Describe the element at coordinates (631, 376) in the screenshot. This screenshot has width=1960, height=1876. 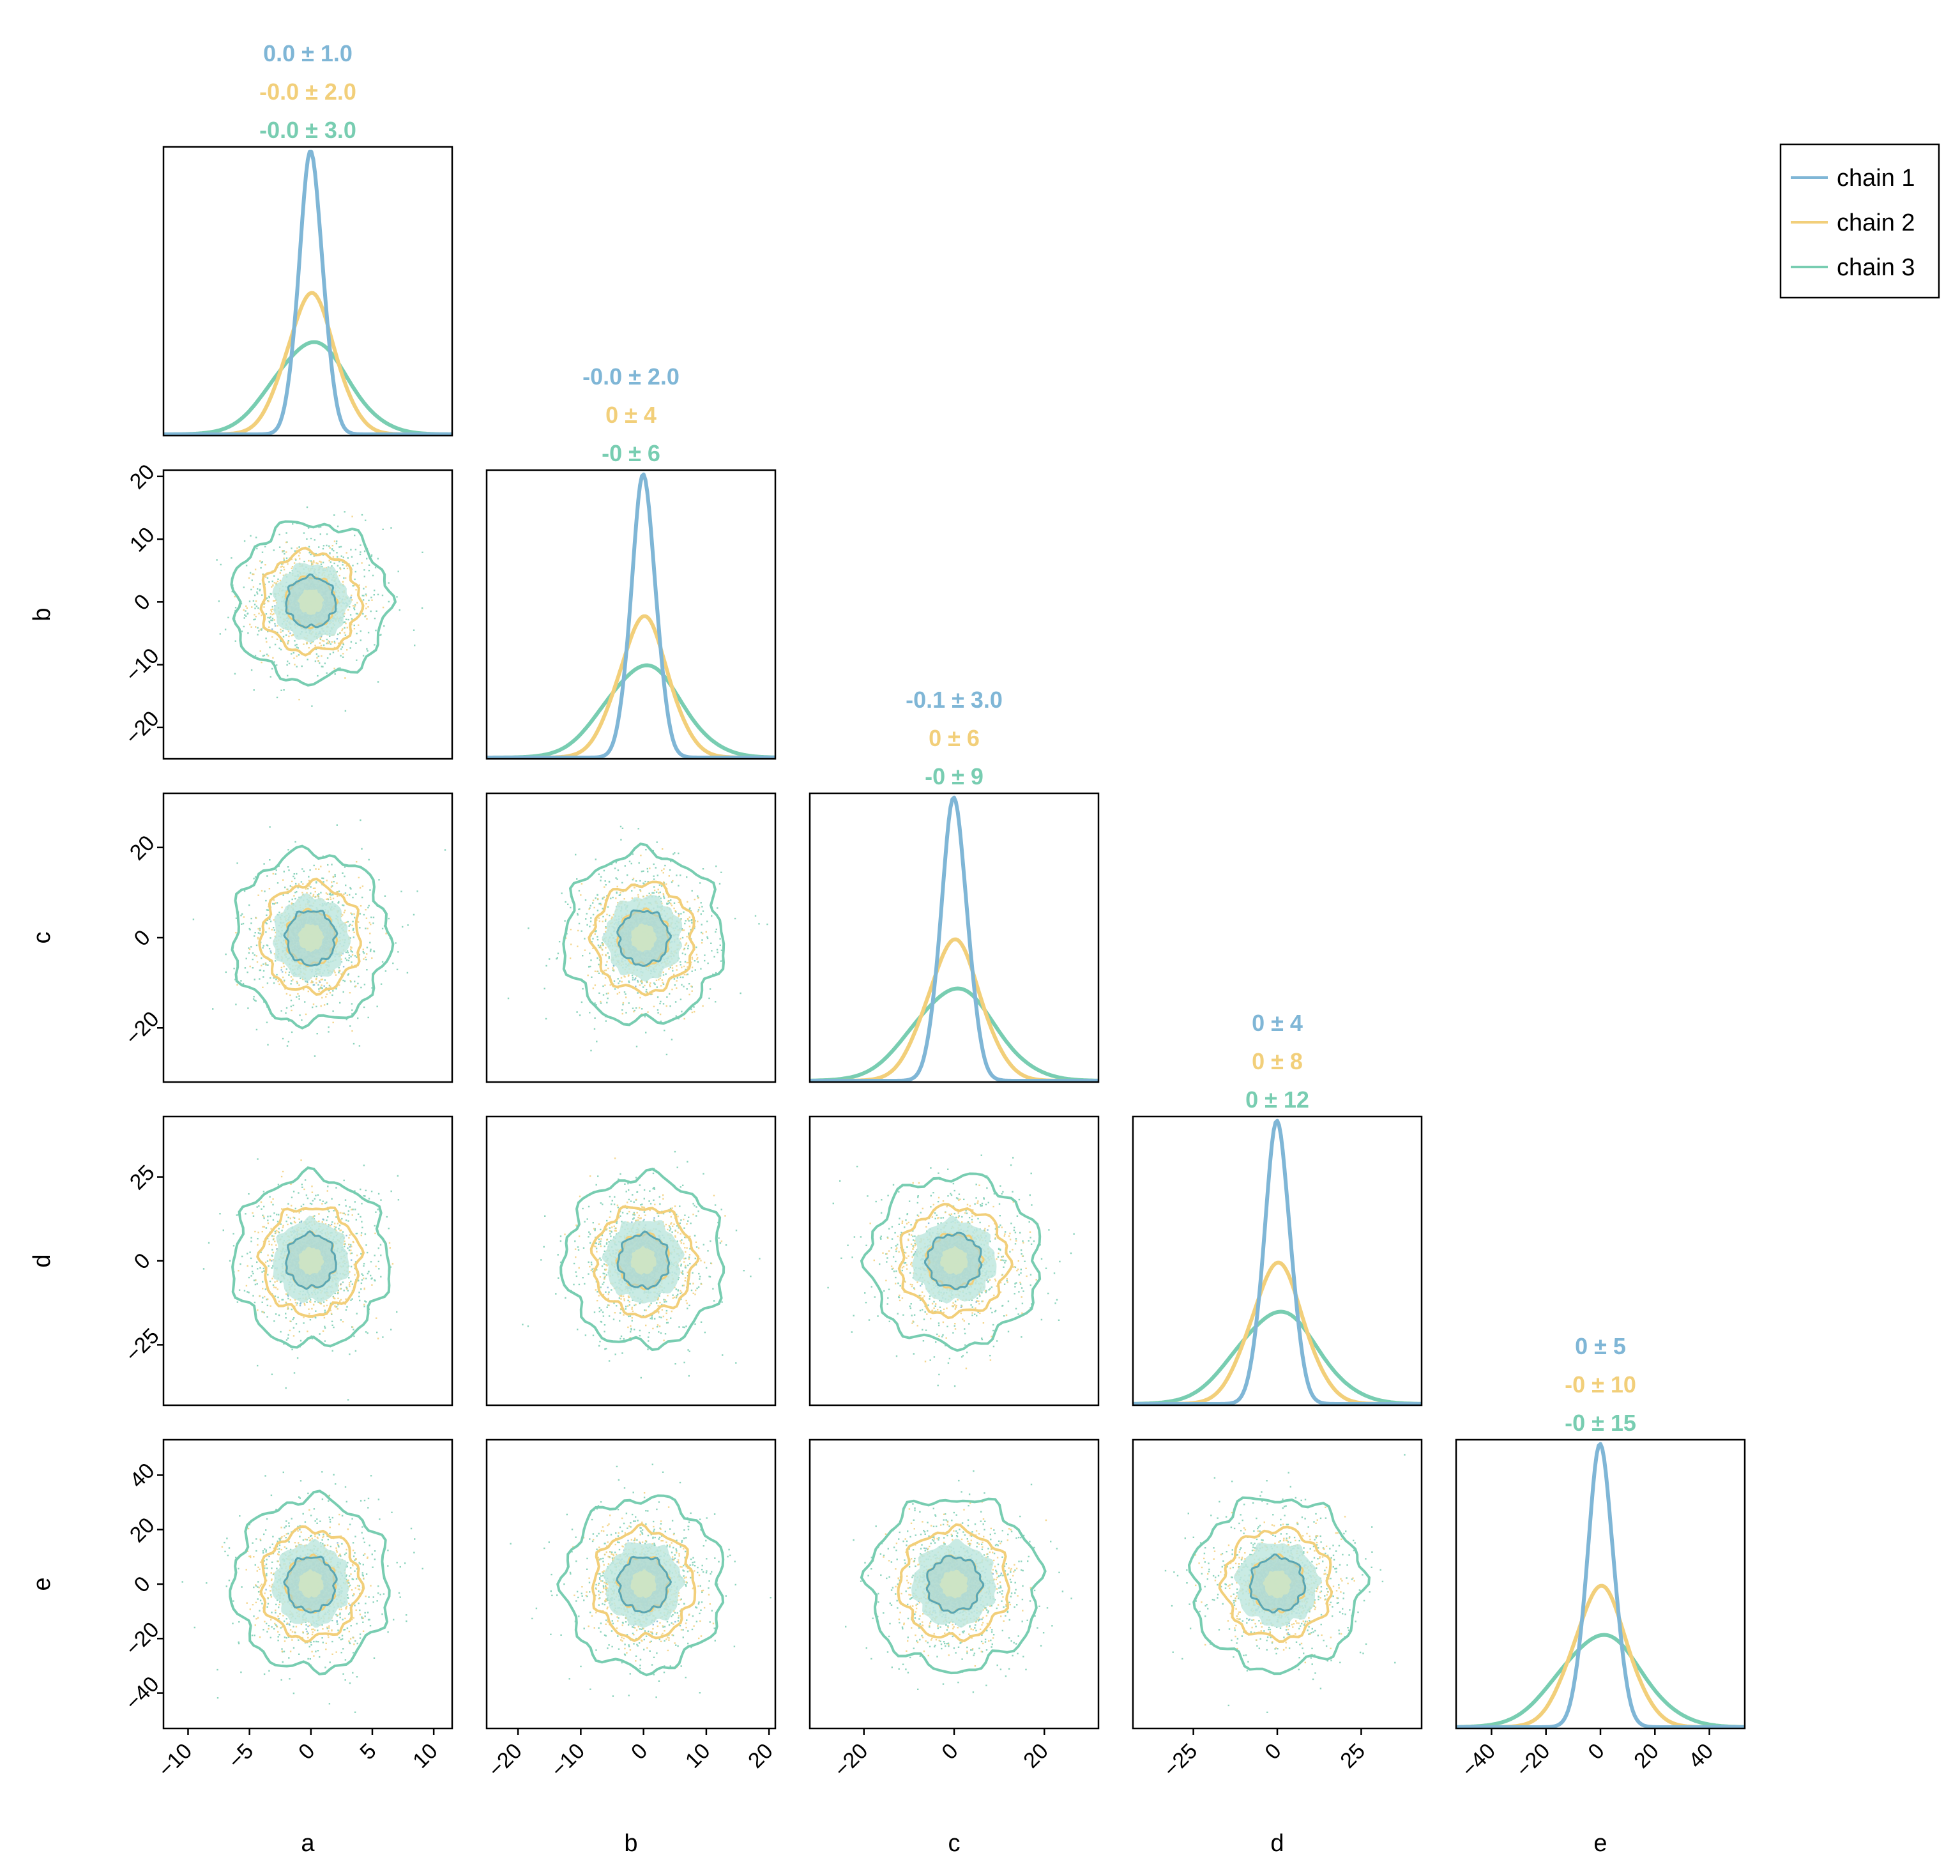
I see `stat-chain-1-b: -0.0 ± 2.0` at that location.